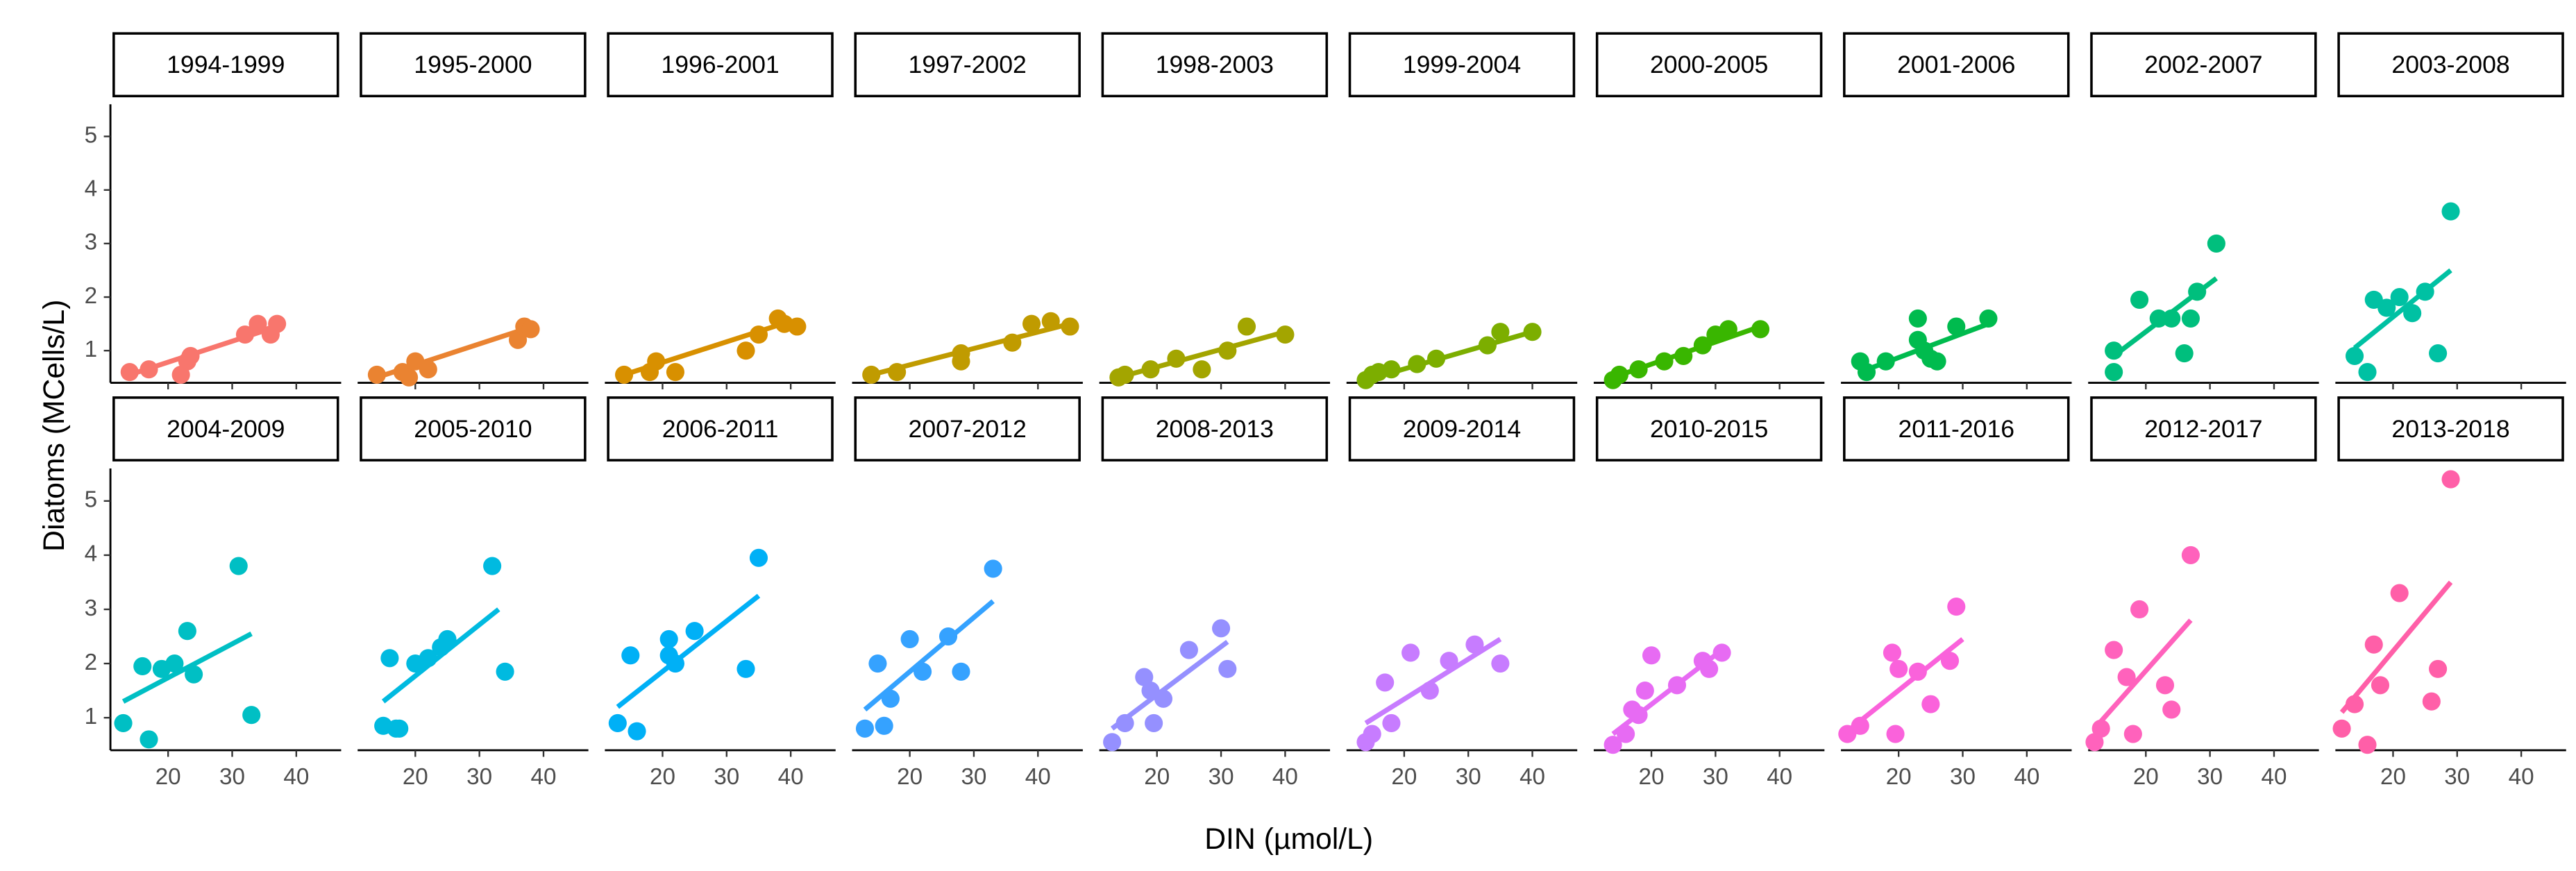 The height and width of the screenshot is (871, 2576). I want to click on y-tick-label: 4, so click(91, 189).